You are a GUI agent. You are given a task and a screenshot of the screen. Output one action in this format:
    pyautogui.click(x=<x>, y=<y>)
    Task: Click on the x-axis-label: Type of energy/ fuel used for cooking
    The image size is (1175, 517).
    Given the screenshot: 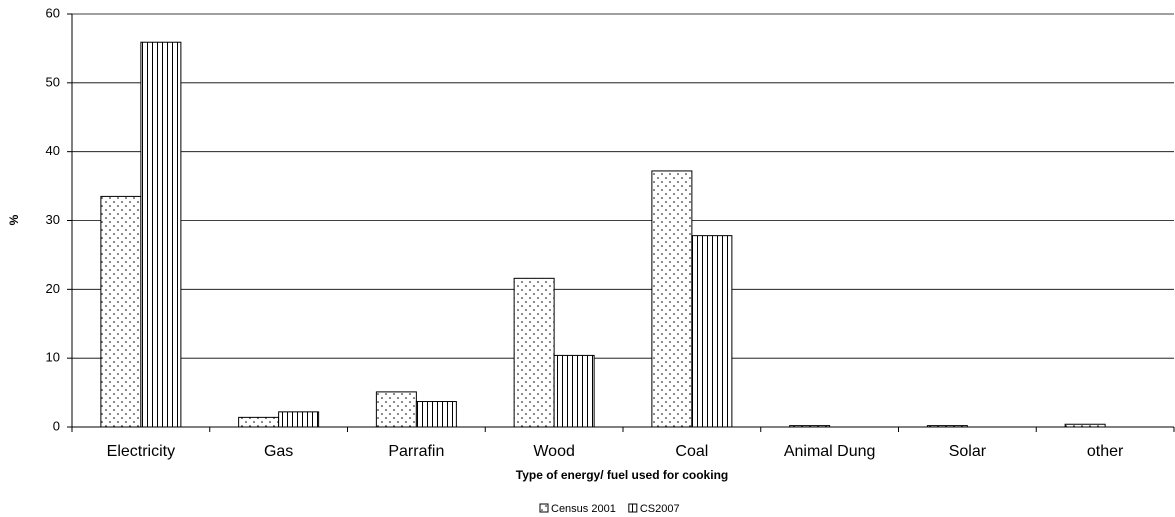 What is the action you would take?
    pyautogui.click(x=622, y=475)
    